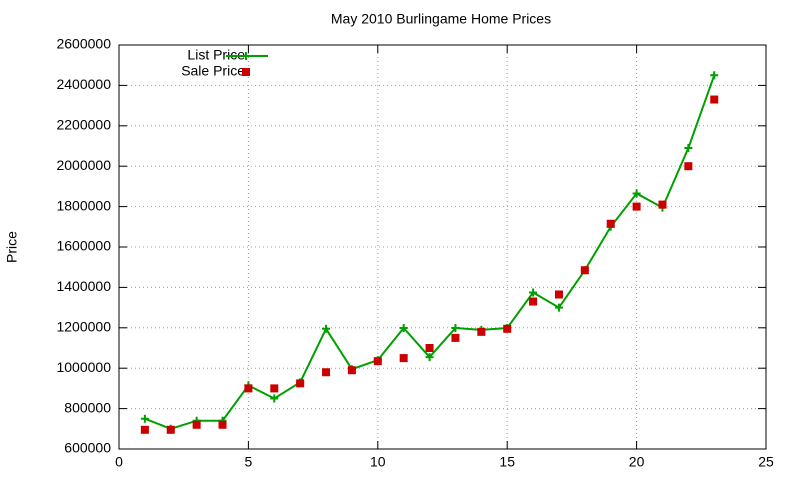  I want to click on x-tick-label: 20, so click(637, 462).